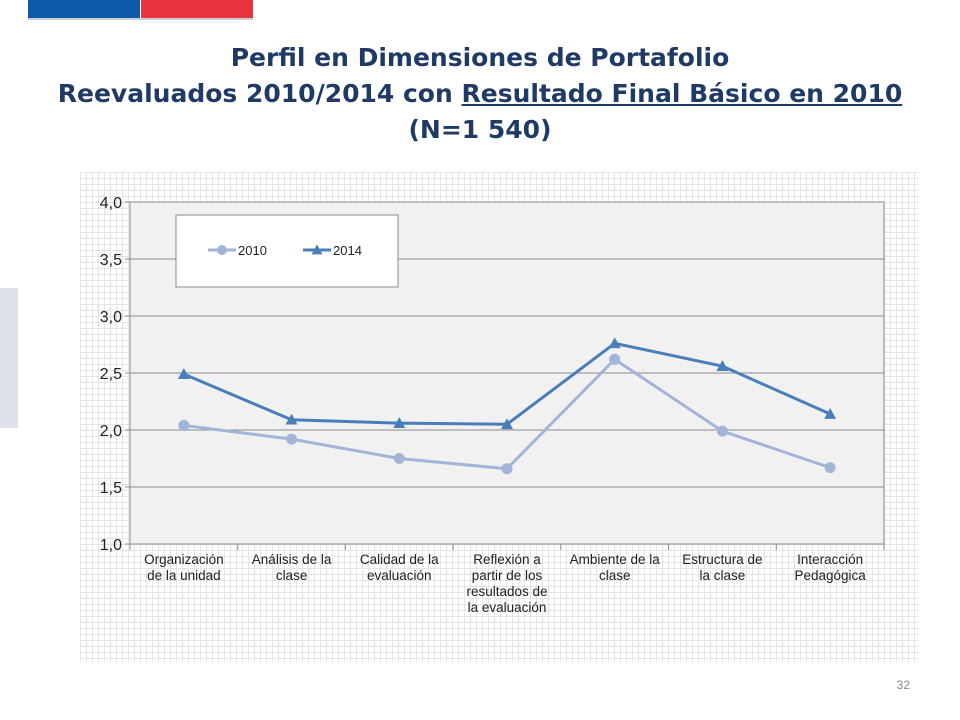 This screenshot has width=960, height=720. I want to click on legend-label-2014: 2014, so click(347, 250).